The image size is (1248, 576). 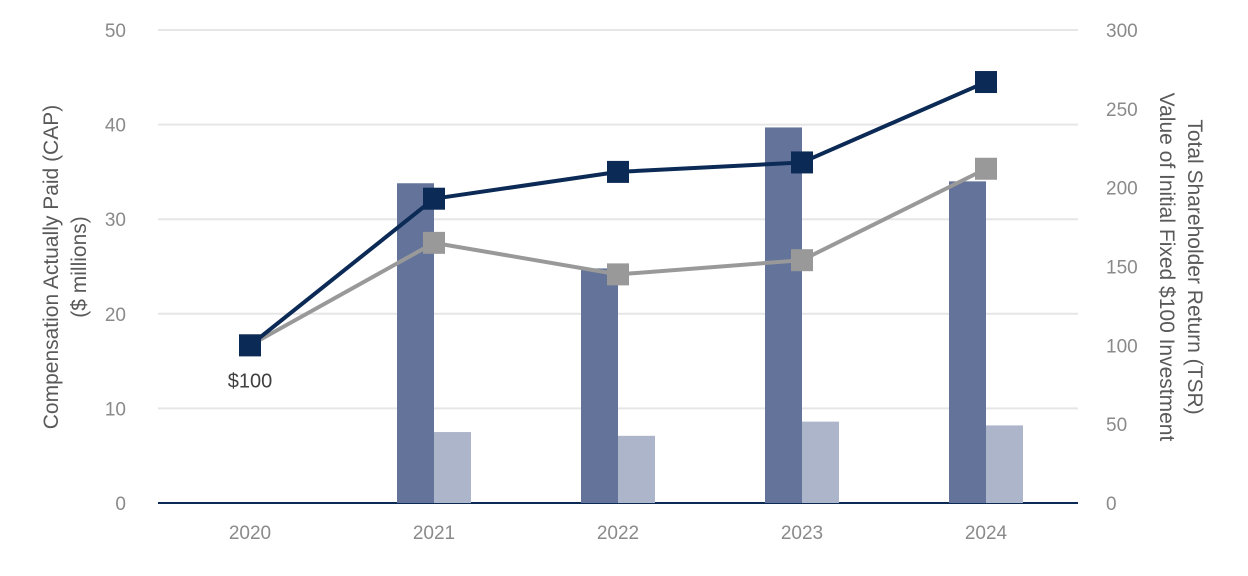 What do you see at coordinates (115, 315) in the screenshot?
I see `y-left-tick-label: 20` at bounding box center [115, 315].